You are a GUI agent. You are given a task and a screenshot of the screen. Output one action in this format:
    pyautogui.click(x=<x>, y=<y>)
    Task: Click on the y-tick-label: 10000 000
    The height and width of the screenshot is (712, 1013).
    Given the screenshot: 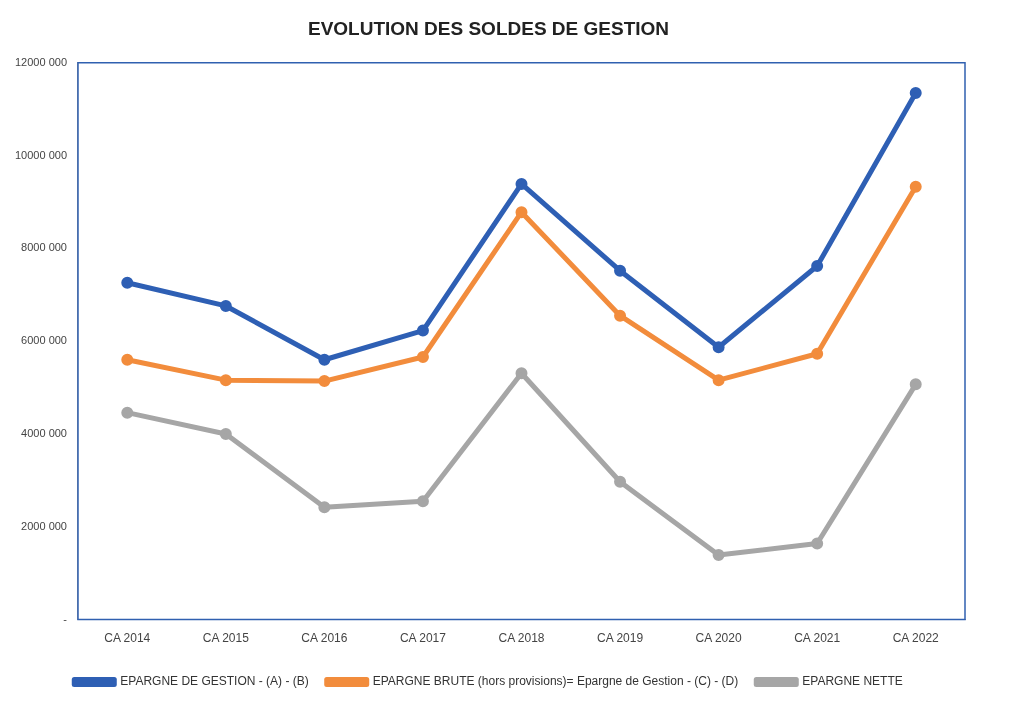 What is the action you would take?
    pyautogui.click(x=41, y=154)
    